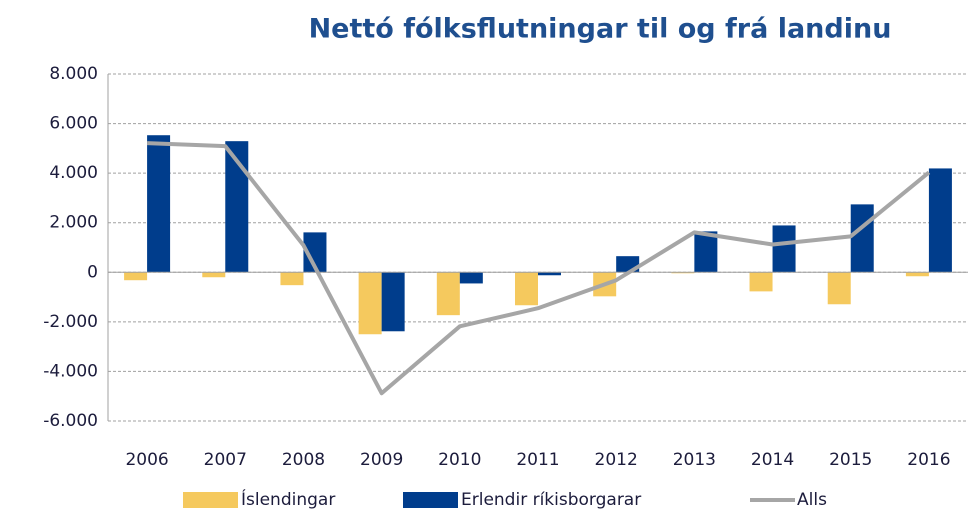 This screenshot has width=974, height=525. What do you see at coordinates (694, 460) in the screenshot?
I see `x-tick-label: 2013` at bounding box center [694, 460].